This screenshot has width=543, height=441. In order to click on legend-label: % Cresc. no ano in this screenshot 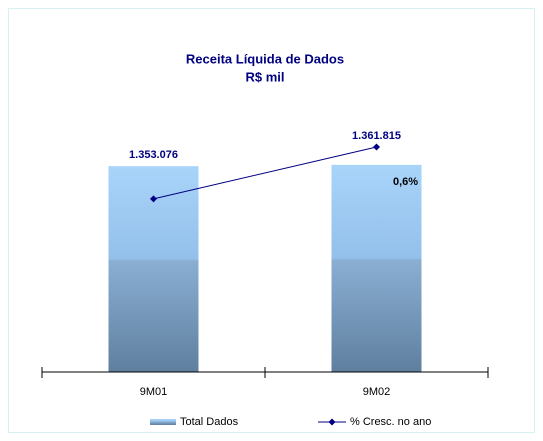, I will do `click(390, 422)`.